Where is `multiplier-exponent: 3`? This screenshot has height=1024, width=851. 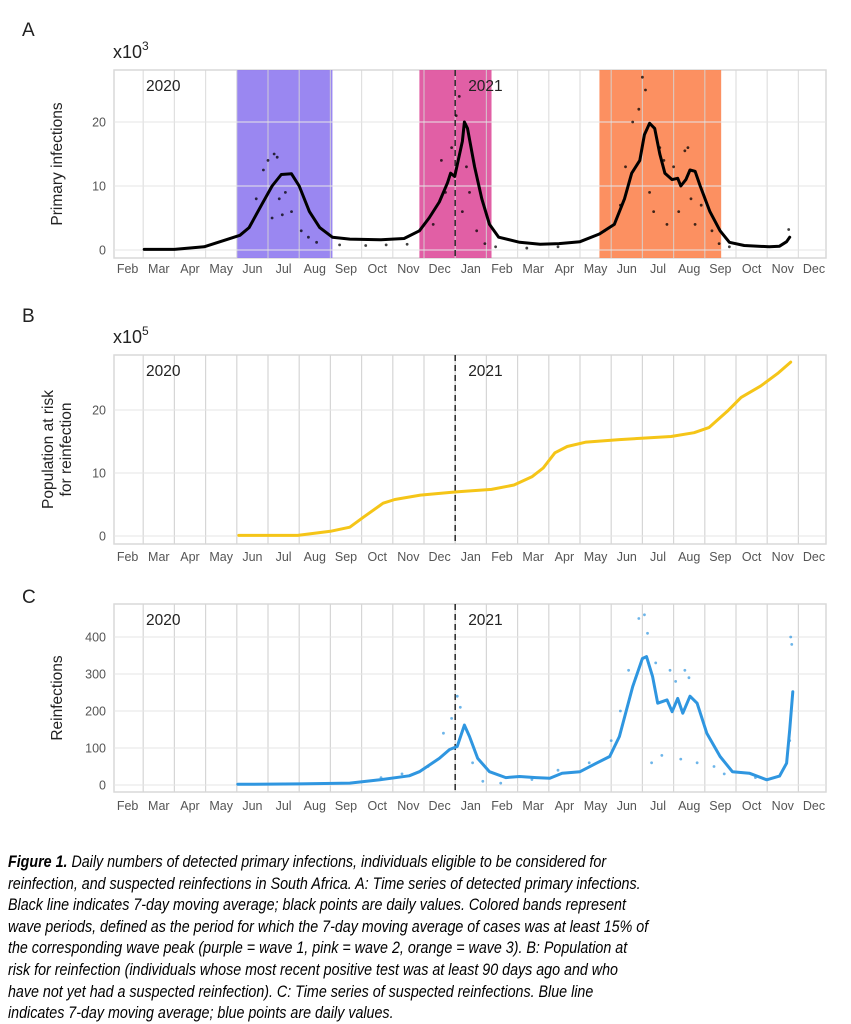
multiplier-exponent: 3 is located at coordinates (145, 46).